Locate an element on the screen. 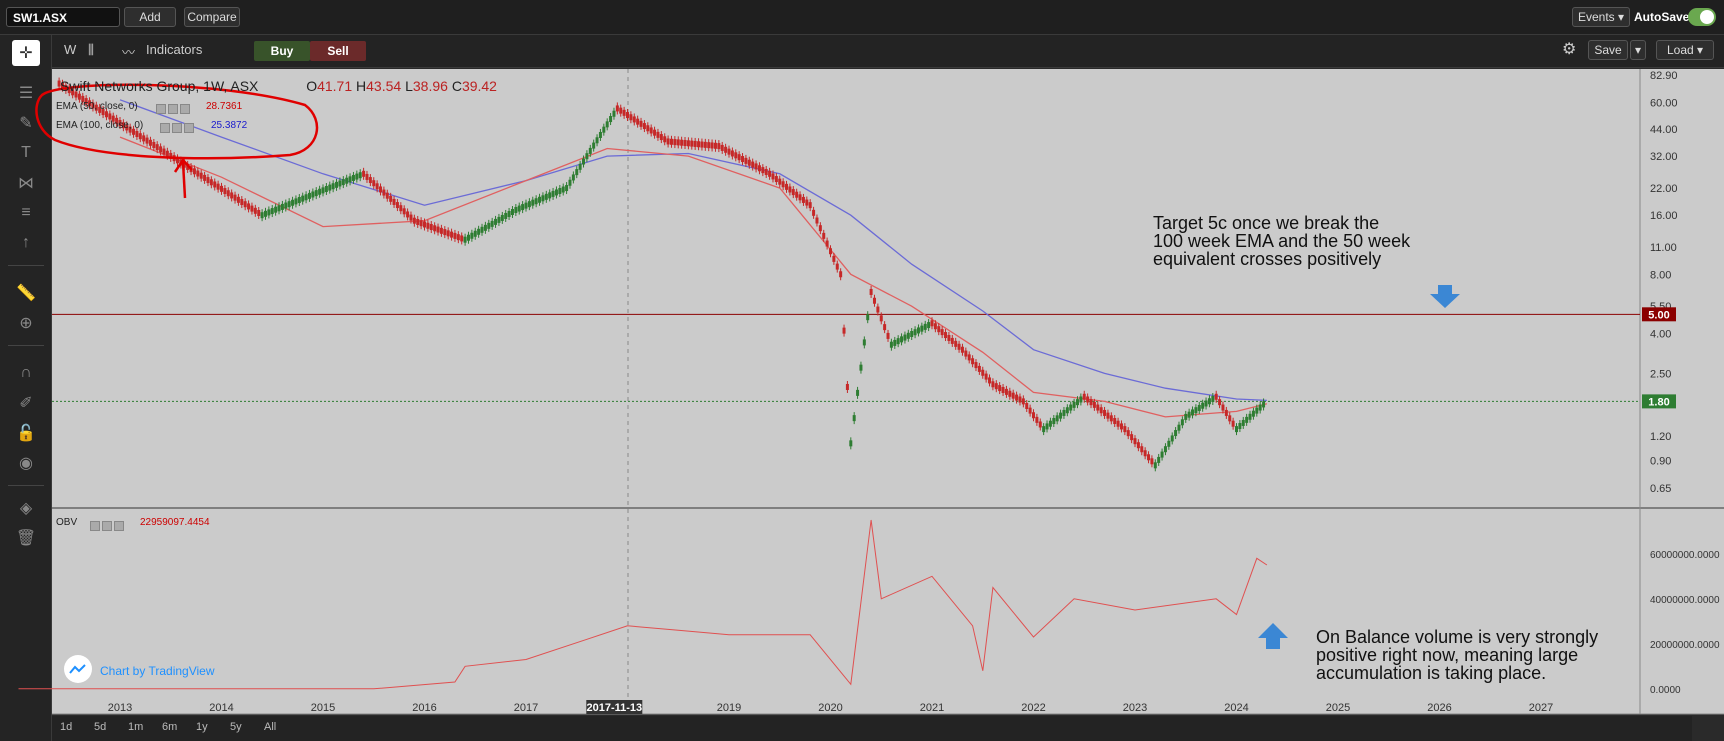 This screenshot has width=1724, height=741. range-button-1y: 1y is located at coordinates (202, 727).